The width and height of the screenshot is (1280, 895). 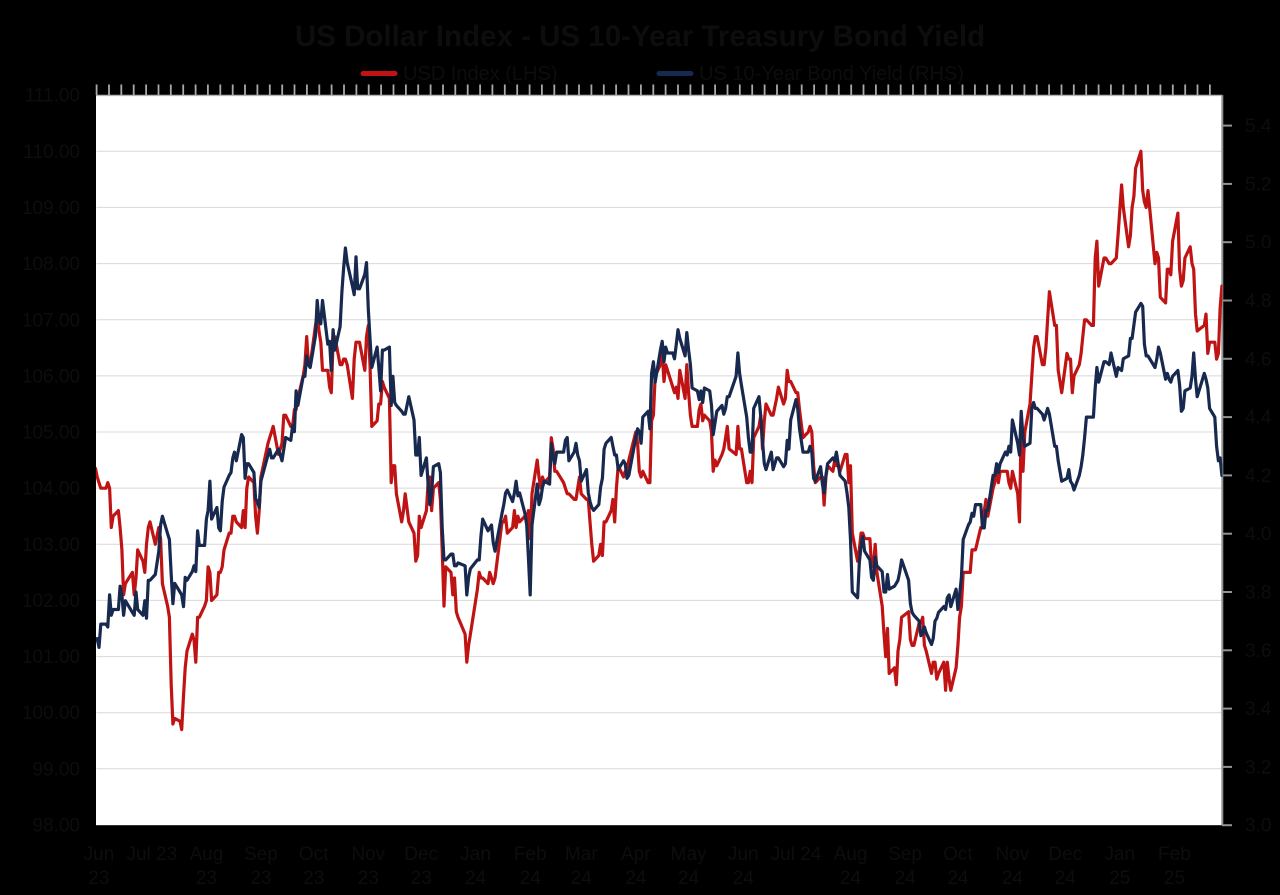 What do you see at coordinates (56, 826) in the screenshot?
I see `svg-text: 98.00` at bounding box center [56, 826].